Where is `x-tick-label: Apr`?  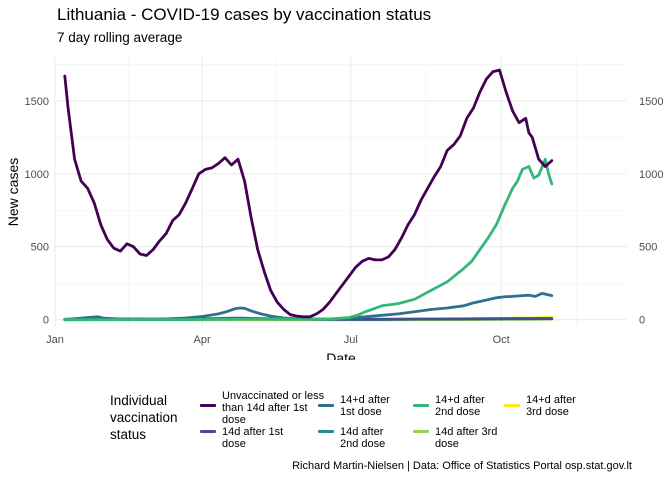
x-tick-label: Apr is located at coordinates (202, 340).